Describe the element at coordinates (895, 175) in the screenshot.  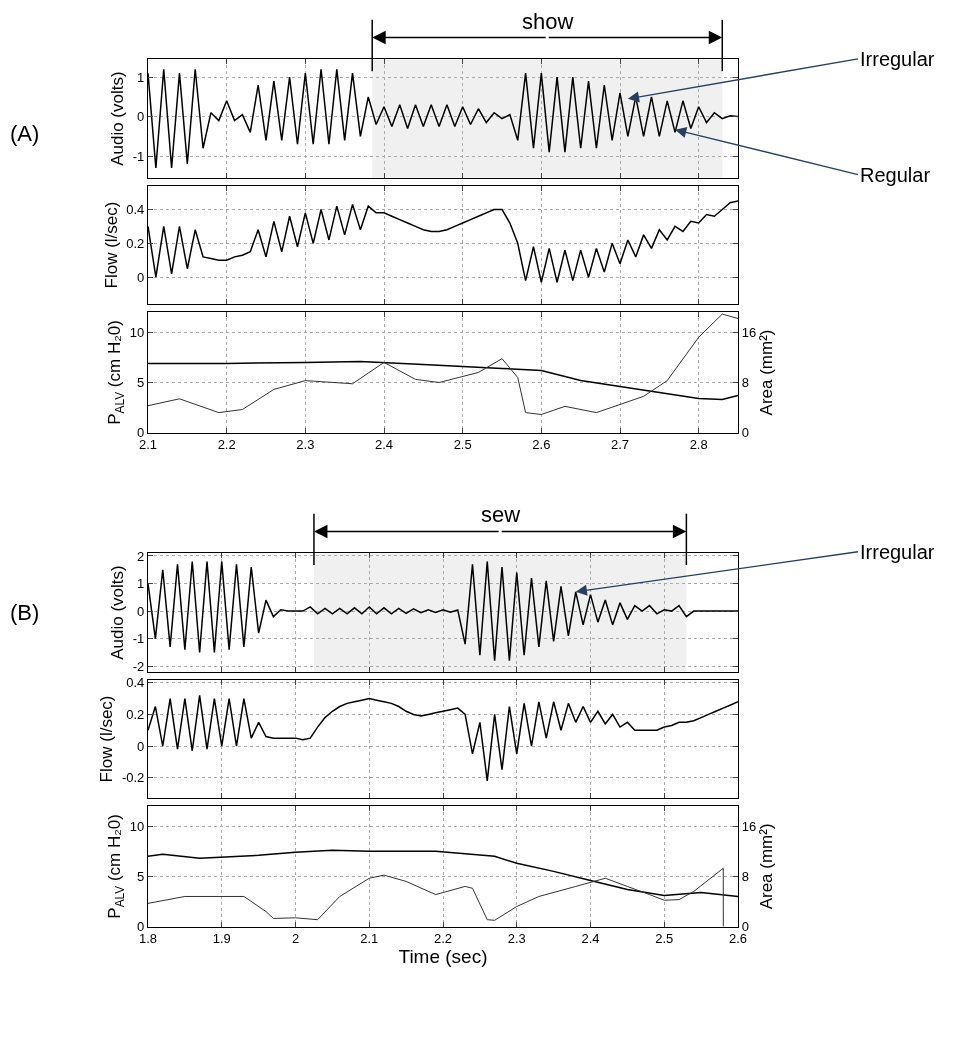
I see `annotation: Regular` at that location.